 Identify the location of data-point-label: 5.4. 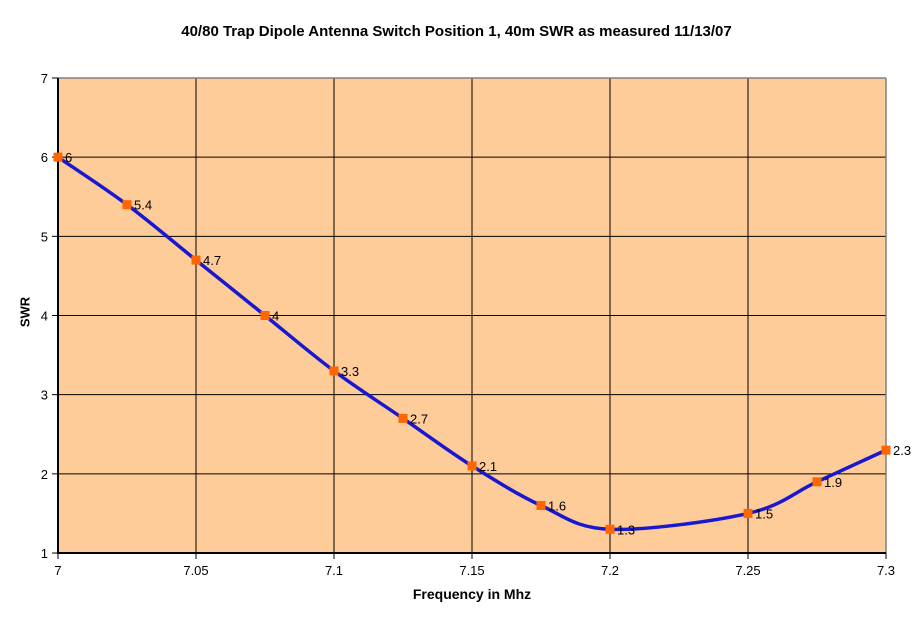
(143, 205).